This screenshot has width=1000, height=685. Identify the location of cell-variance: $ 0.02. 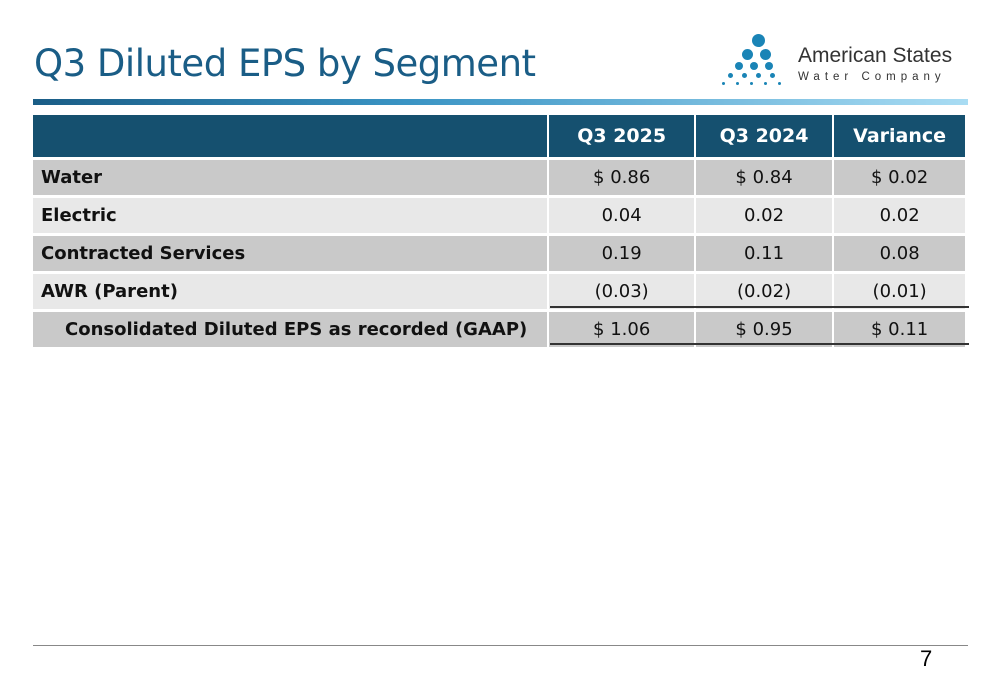
(899, 177).